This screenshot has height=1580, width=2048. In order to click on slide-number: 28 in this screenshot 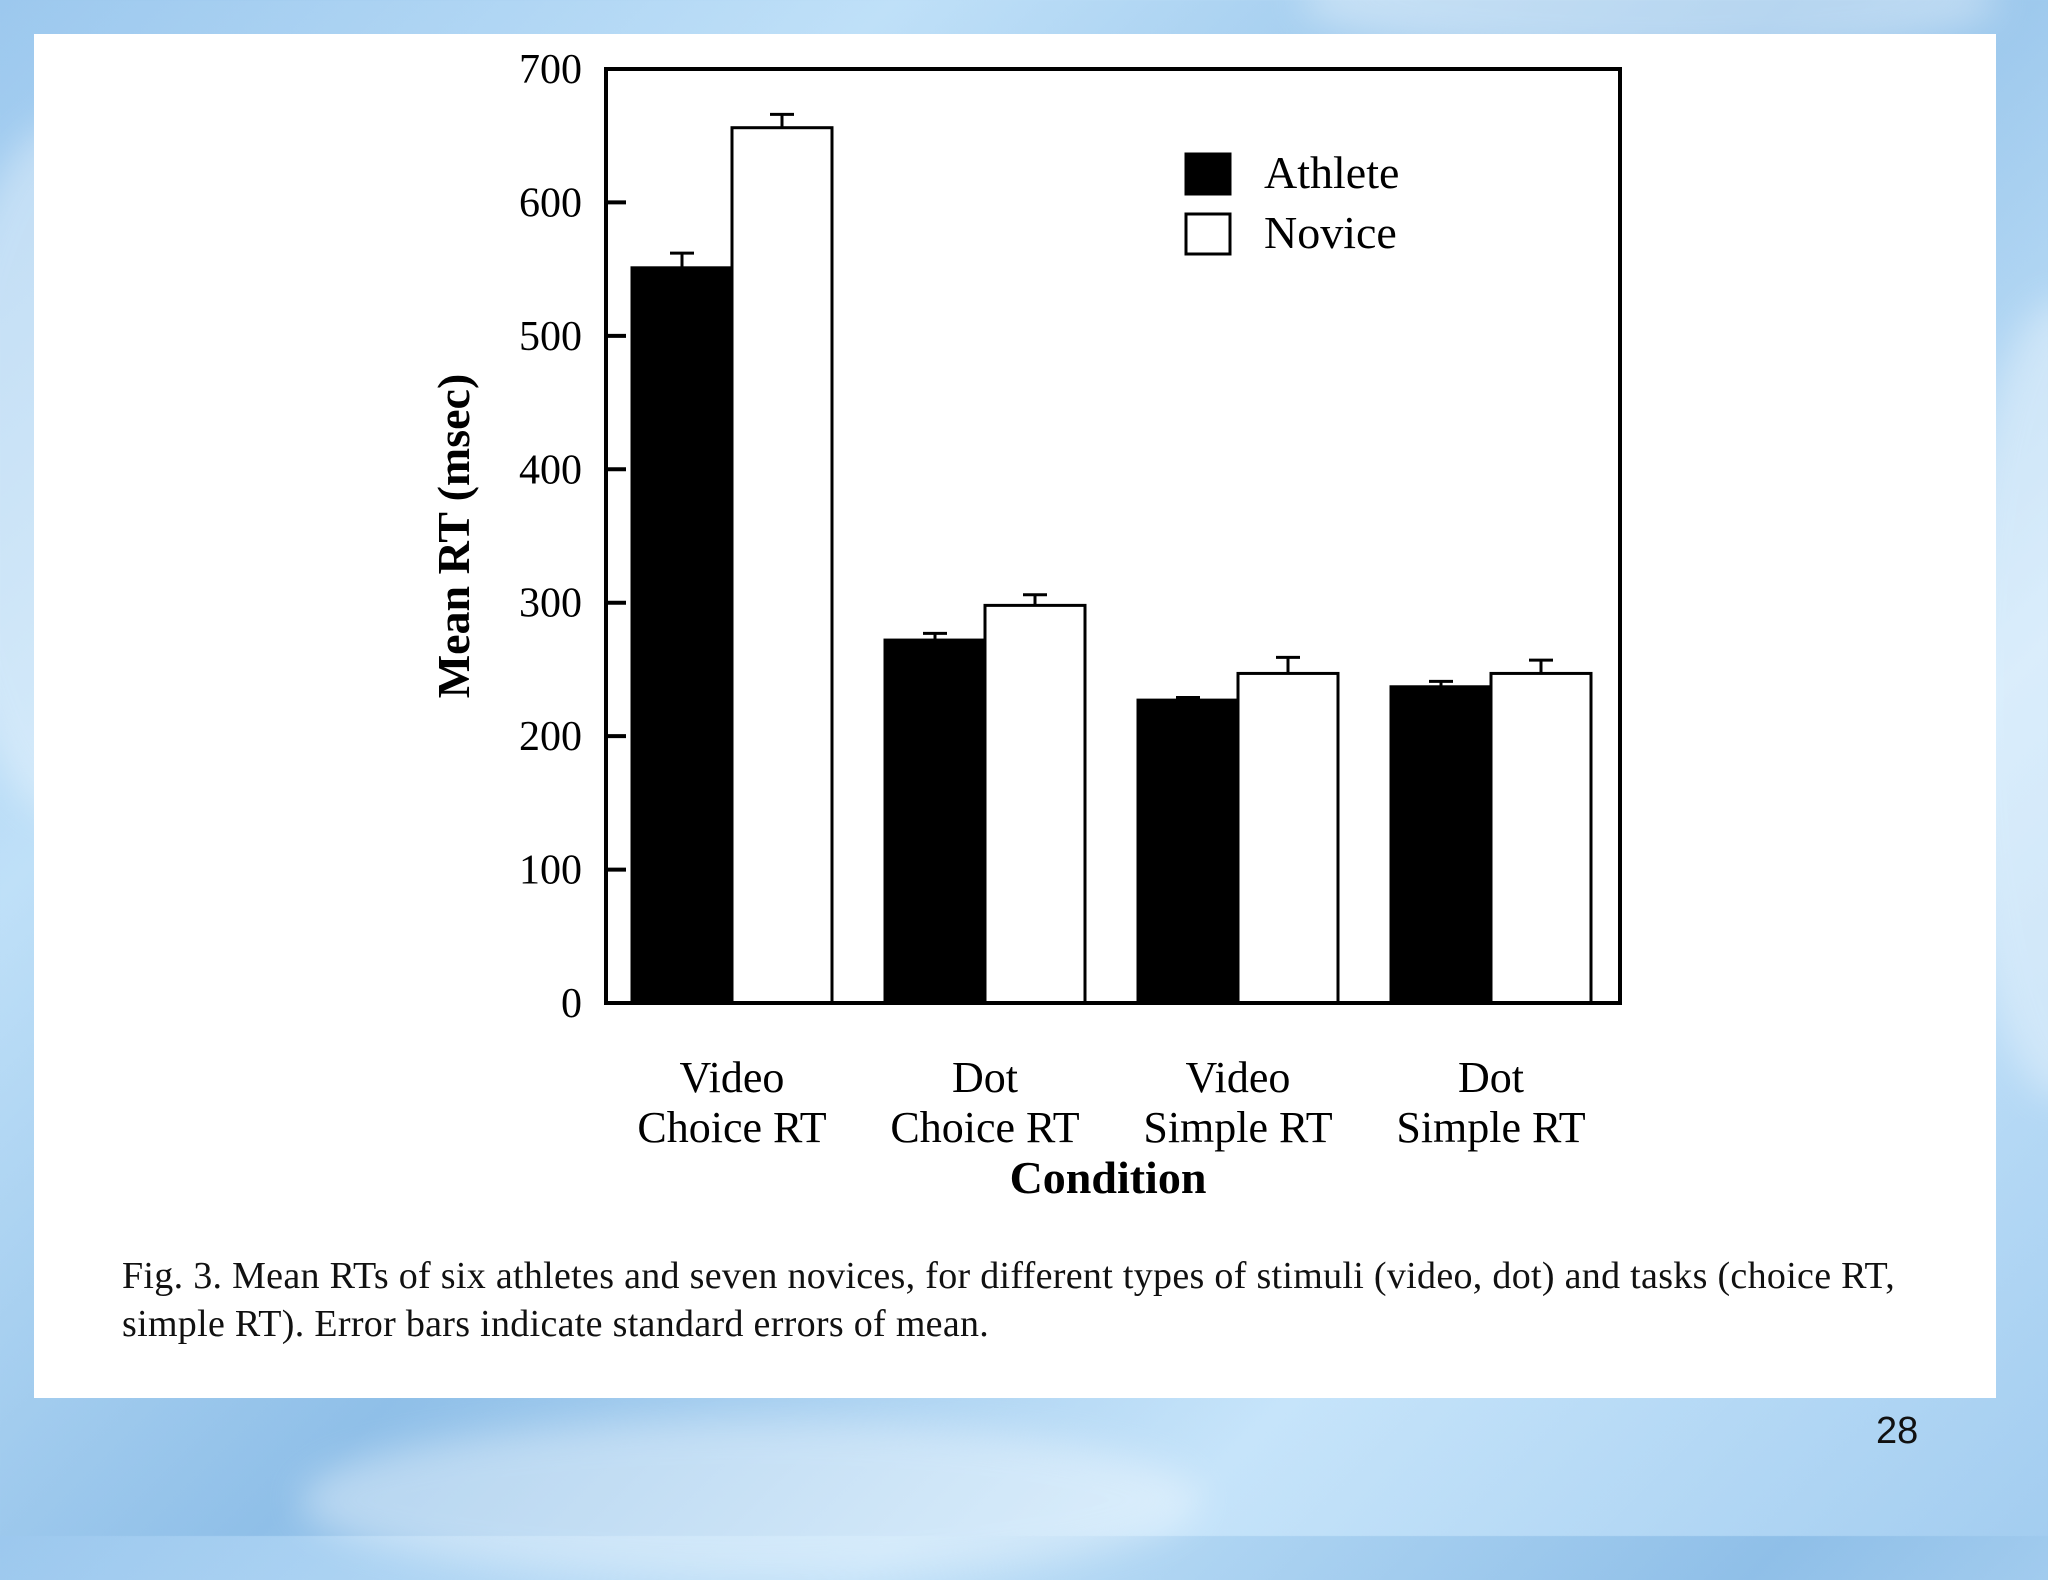, I will do `click(1897, 1431)`.